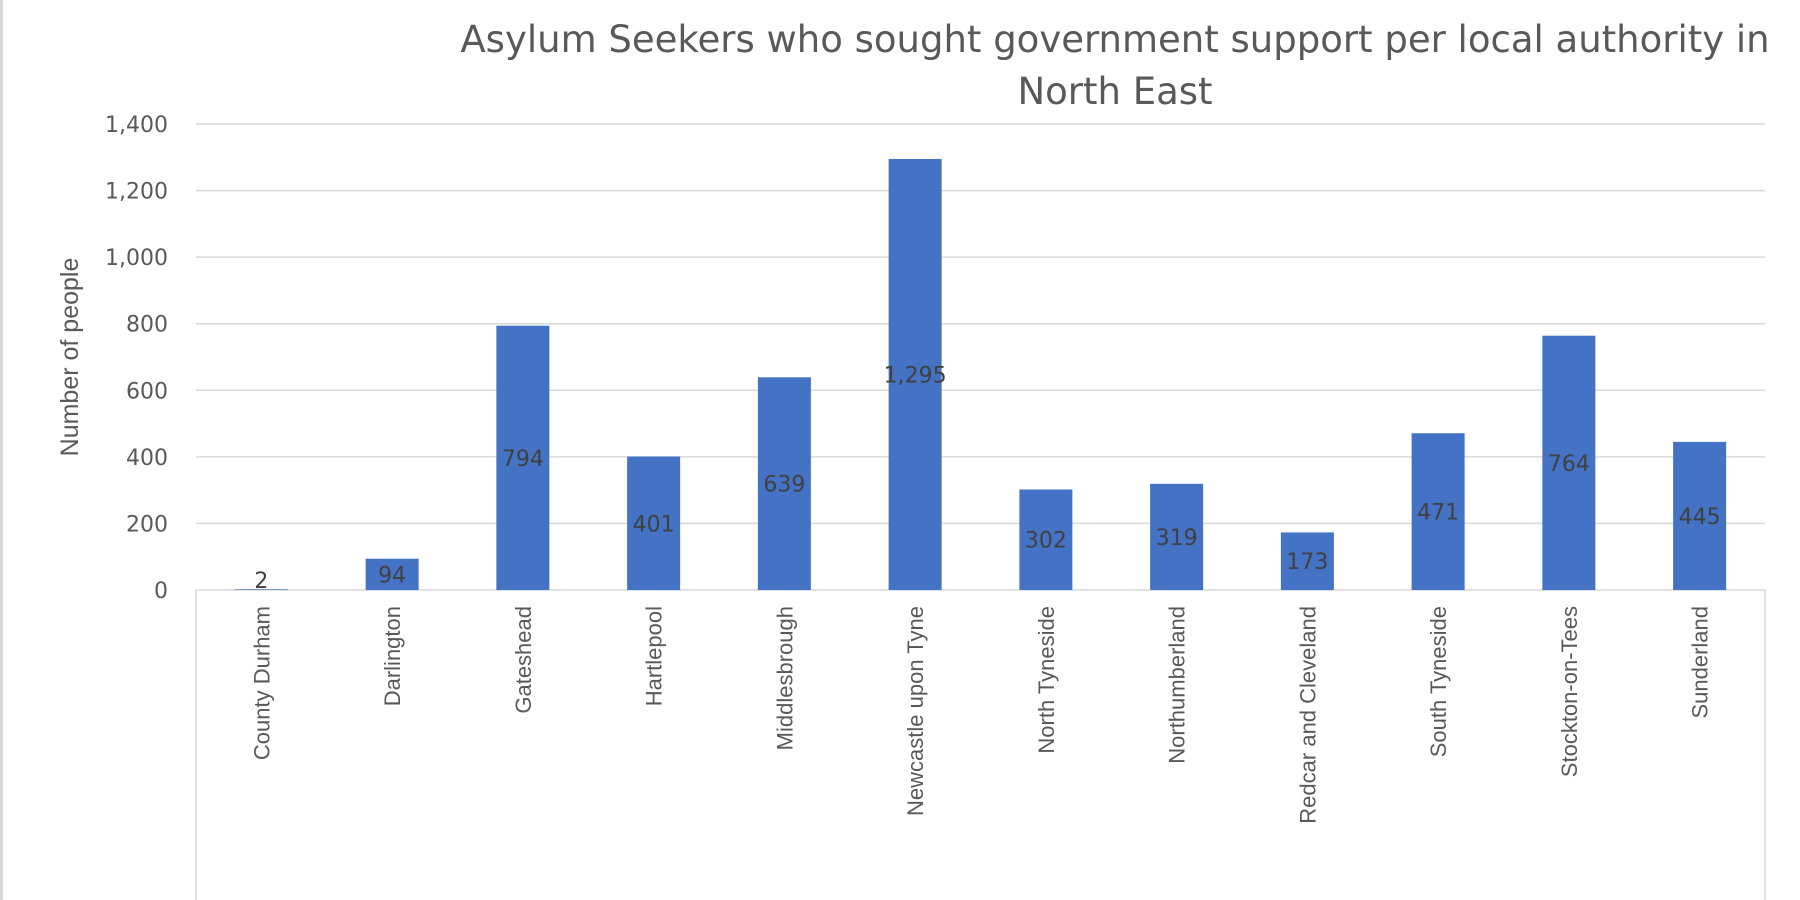  I want to click on y-tick-label: 800, so click(147, 325).